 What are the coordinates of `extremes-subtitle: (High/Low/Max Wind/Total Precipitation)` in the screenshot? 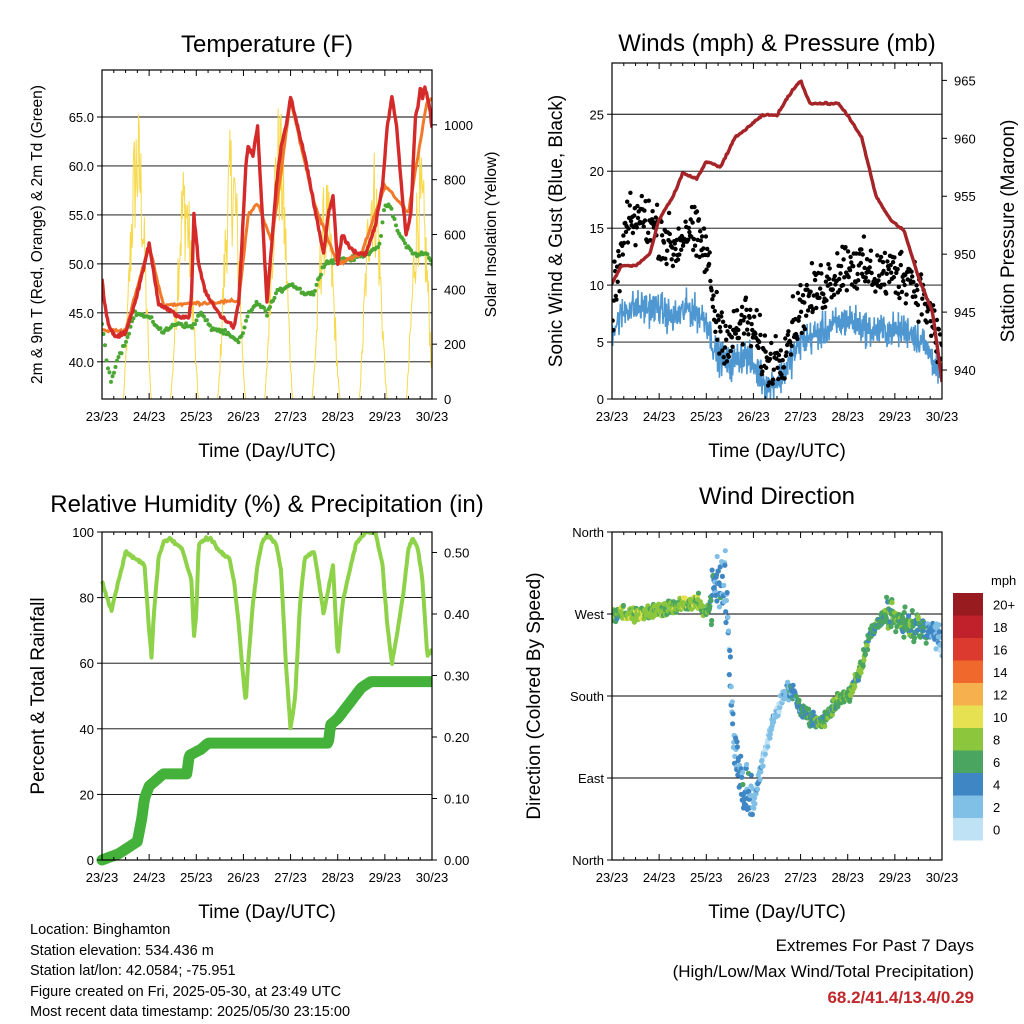 It's located at (823, 971).